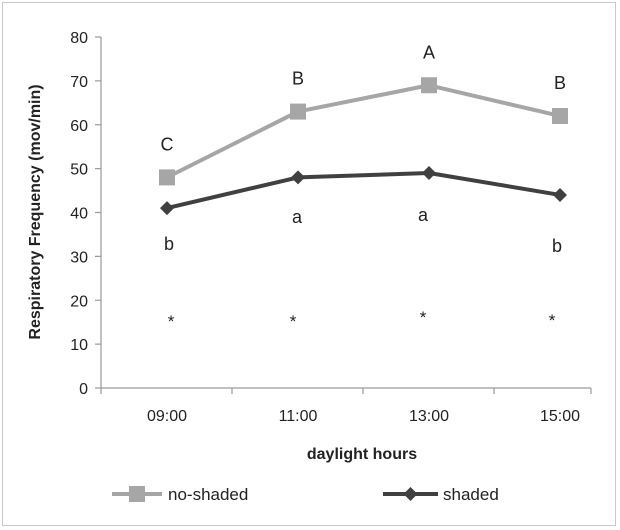 This screenshot has height=530, width=620. I want to click on y-tick-label: 50, so click(79, 170).